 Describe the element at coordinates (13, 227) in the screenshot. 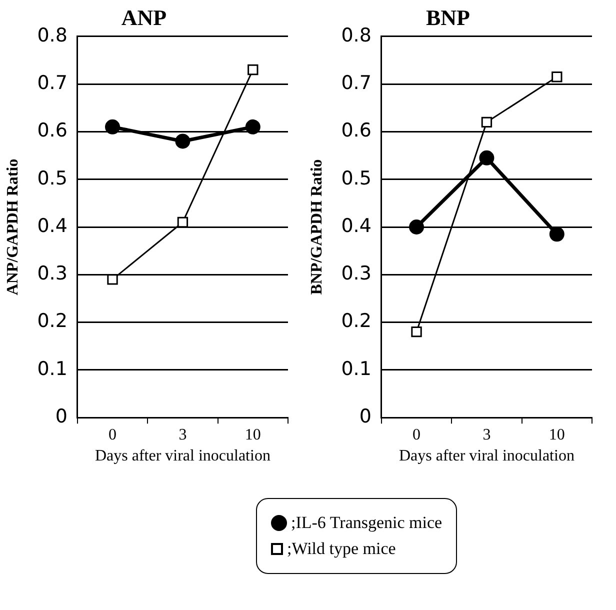

I see `y-axis-title: ANP/GAPDH Ratio` at that location.